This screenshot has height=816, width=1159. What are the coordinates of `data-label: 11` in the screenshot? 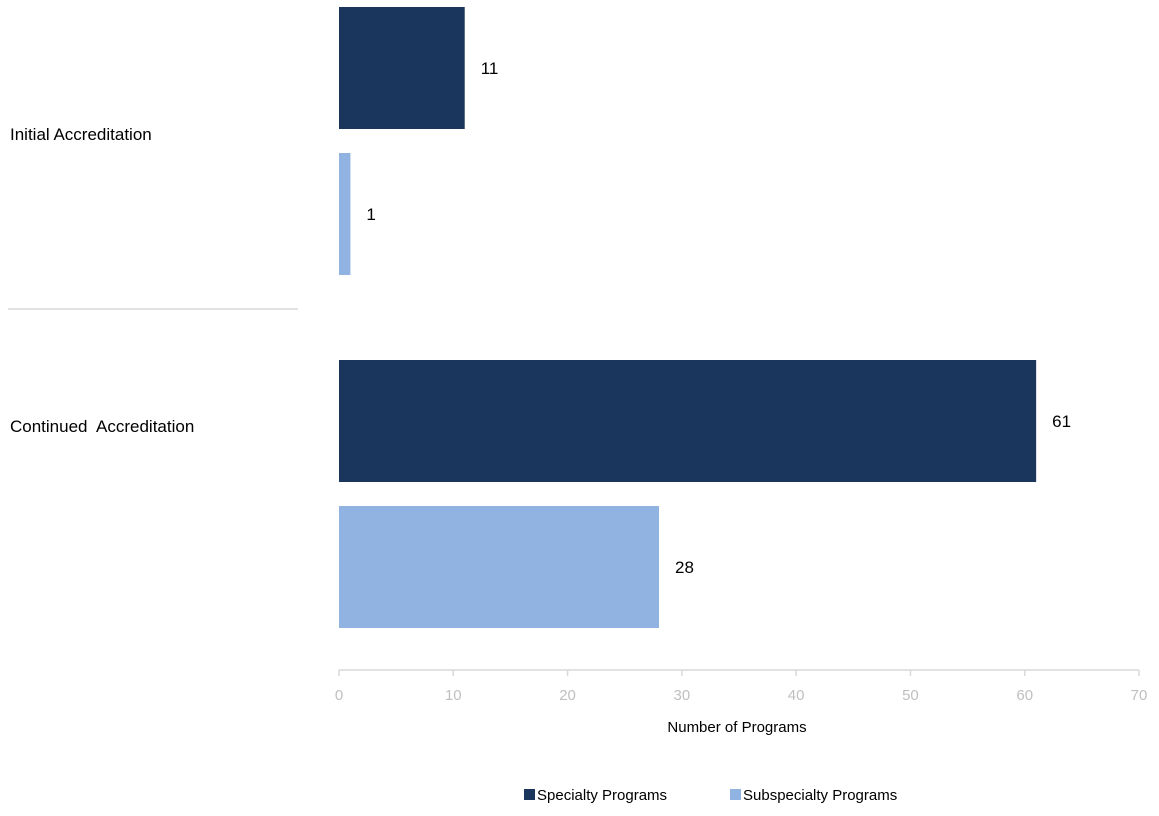 It's located at (490, 68).